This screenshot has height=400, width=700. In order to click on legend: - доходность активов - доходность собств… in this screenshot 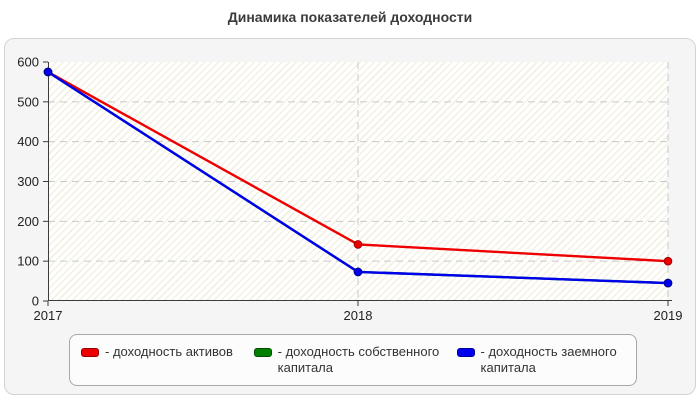, I will do `click(353, 360)`.